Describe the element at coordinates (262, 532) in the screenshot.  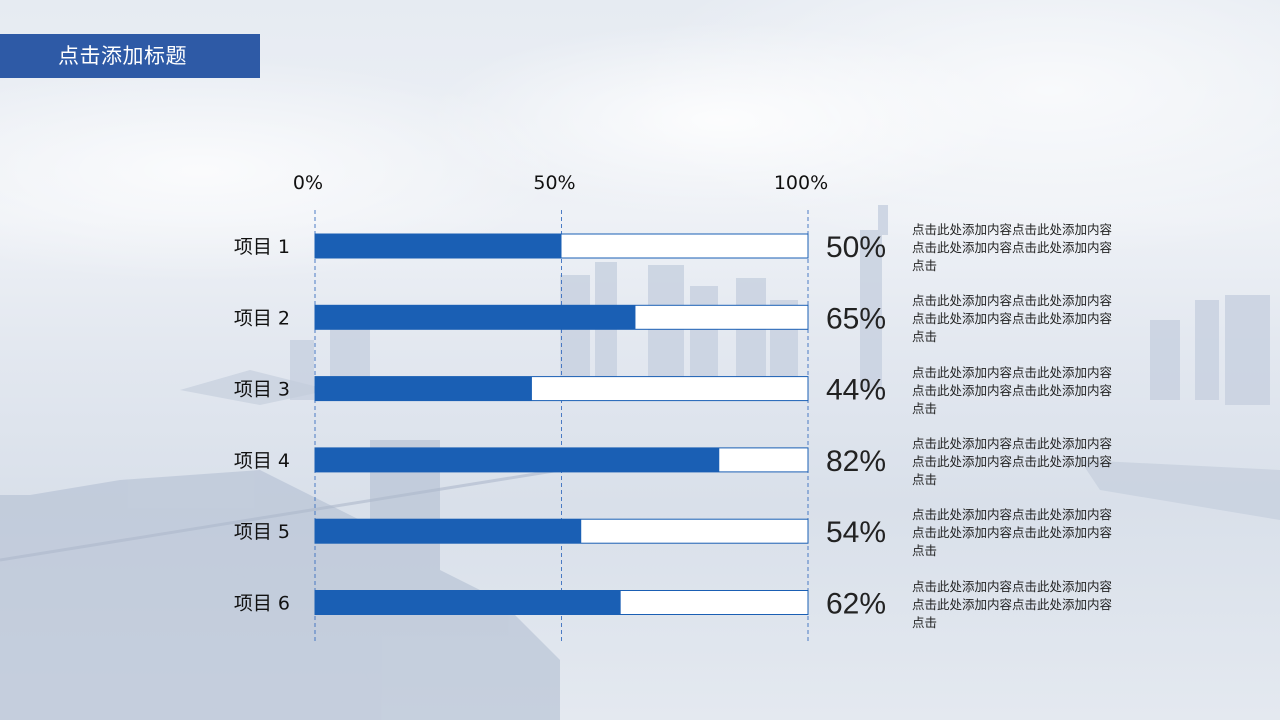
I see `category-label: 项目 5` at that location.